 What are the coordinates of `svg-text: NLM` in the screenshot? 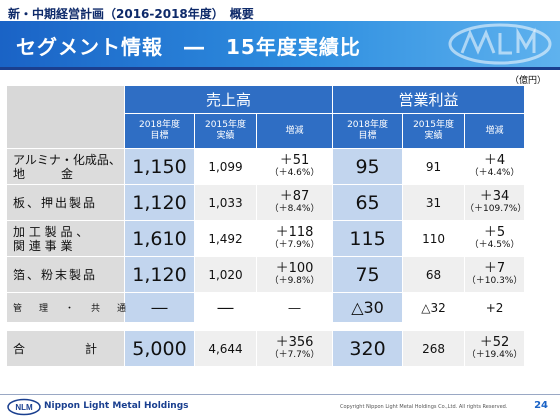 It's located at (24, 407).